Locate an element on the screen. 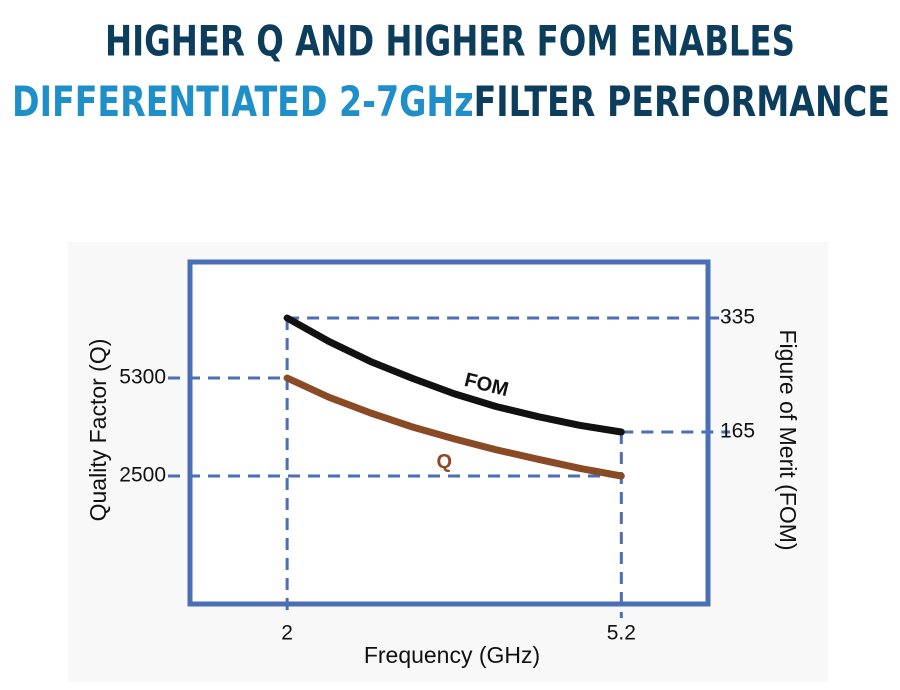 The height and width of the screenshot is (690, 900). y-tick-label: 2500 is located at coordinates (142, 475).